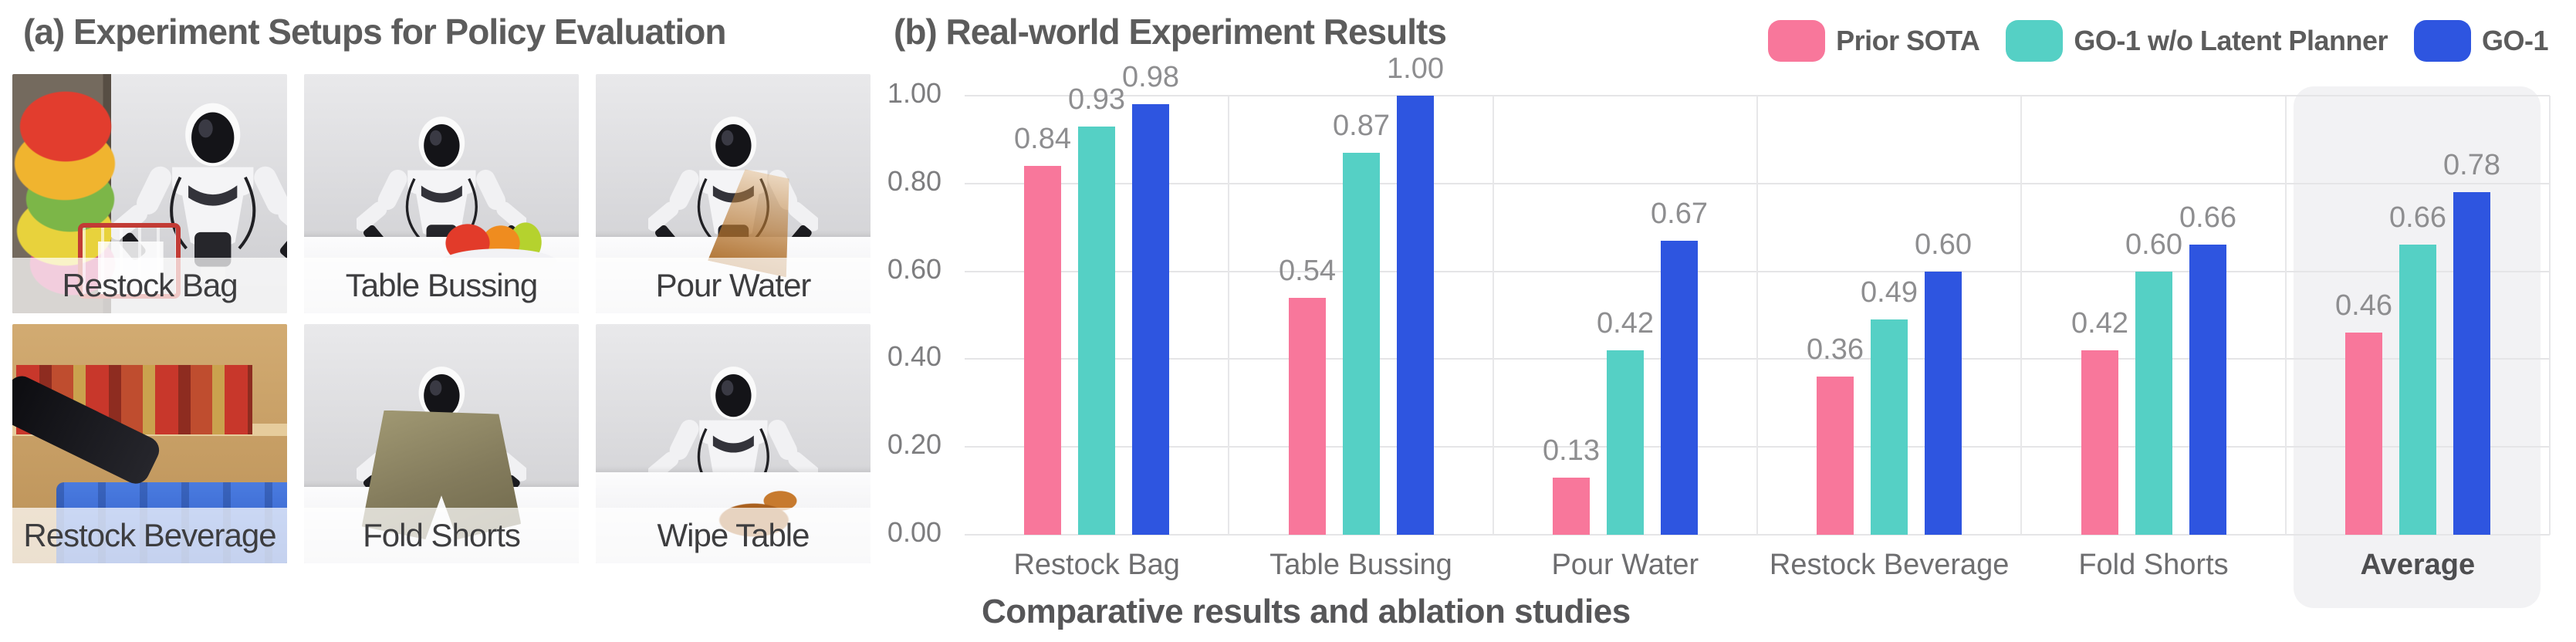 The image size is (2576, 642). I want to click on bar-value-label: 0.78, so click(2471, 165).